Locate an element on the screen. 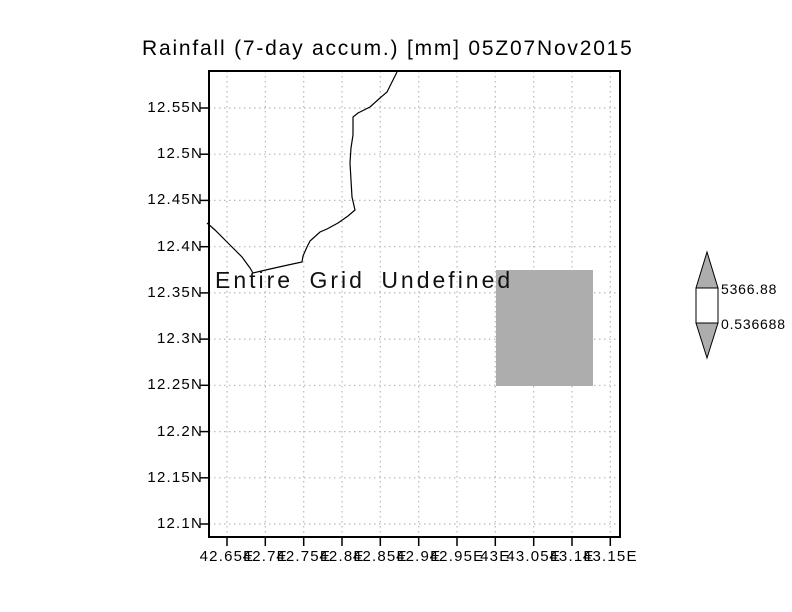  y-axis-label: 12.15N is located at coordinates (175, 477).